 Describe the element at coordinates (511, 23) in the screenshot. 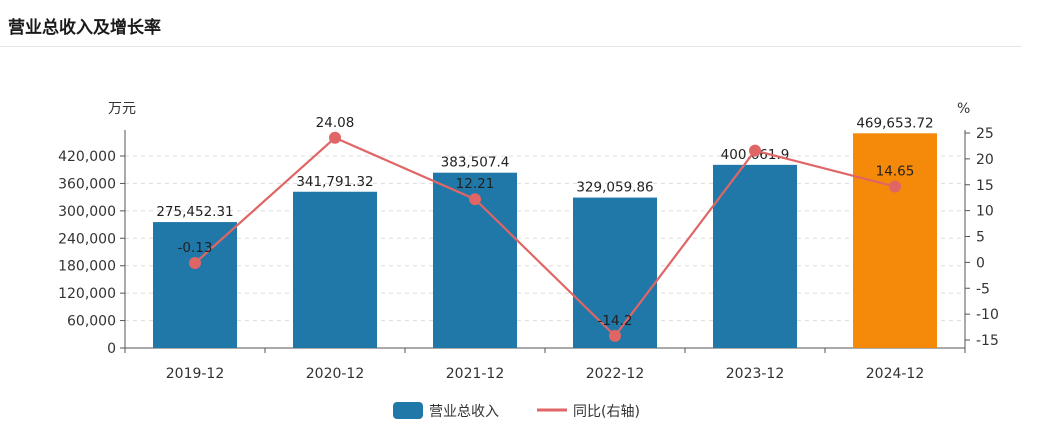

I see `chart-header: 营业总收入及增长率` at that location.